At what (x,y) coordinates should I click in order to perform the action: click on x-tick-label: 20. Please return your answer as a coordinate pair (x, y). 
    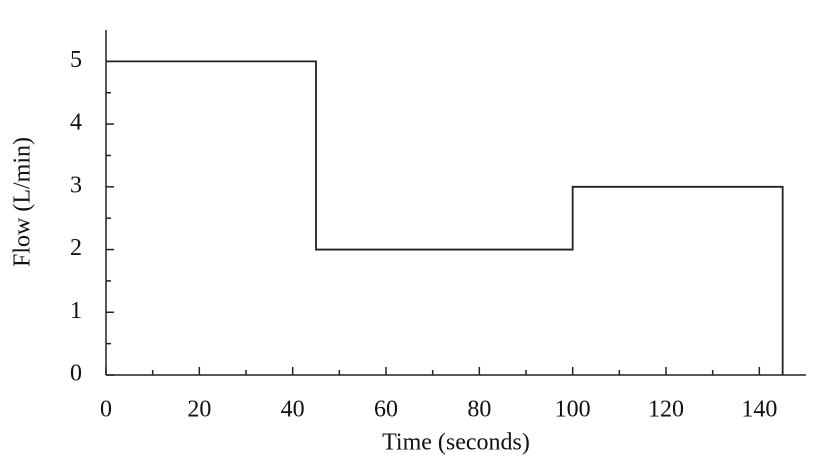
    Looking at the image, I should click on (199, 410).